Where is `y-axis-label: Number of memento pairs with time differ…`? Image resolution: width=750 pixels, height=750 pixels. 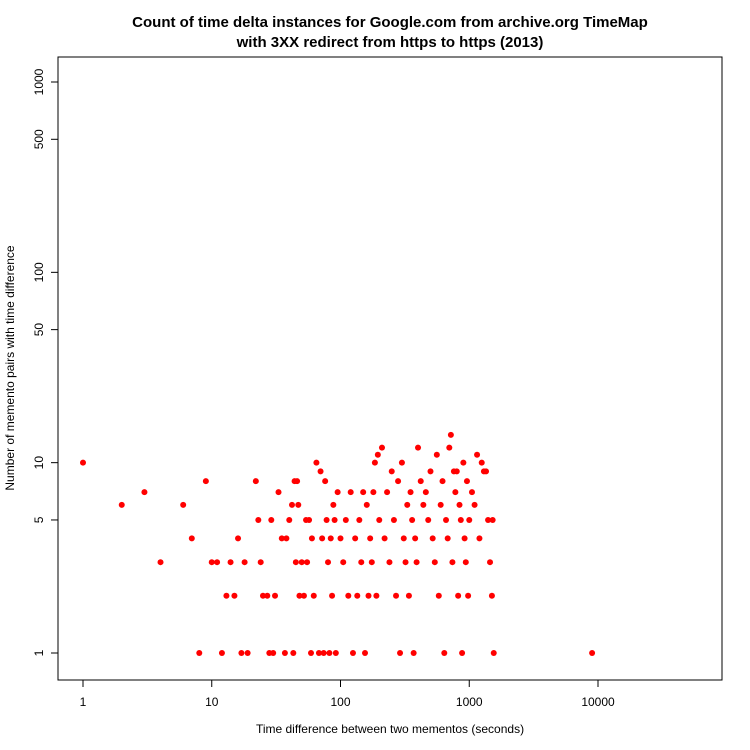
y-axis-label: Number of memento pairs with time differ… is located at coordinates (10, 368).